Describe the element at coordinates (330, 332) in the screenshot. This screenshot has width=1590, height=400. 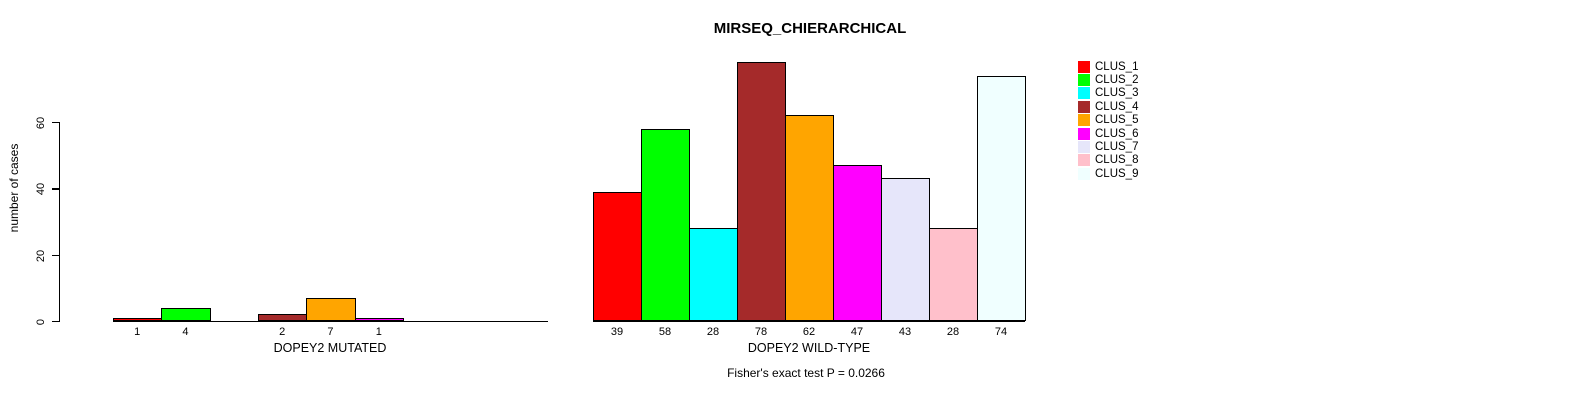
I see `bar-value-label: 7` at that location.